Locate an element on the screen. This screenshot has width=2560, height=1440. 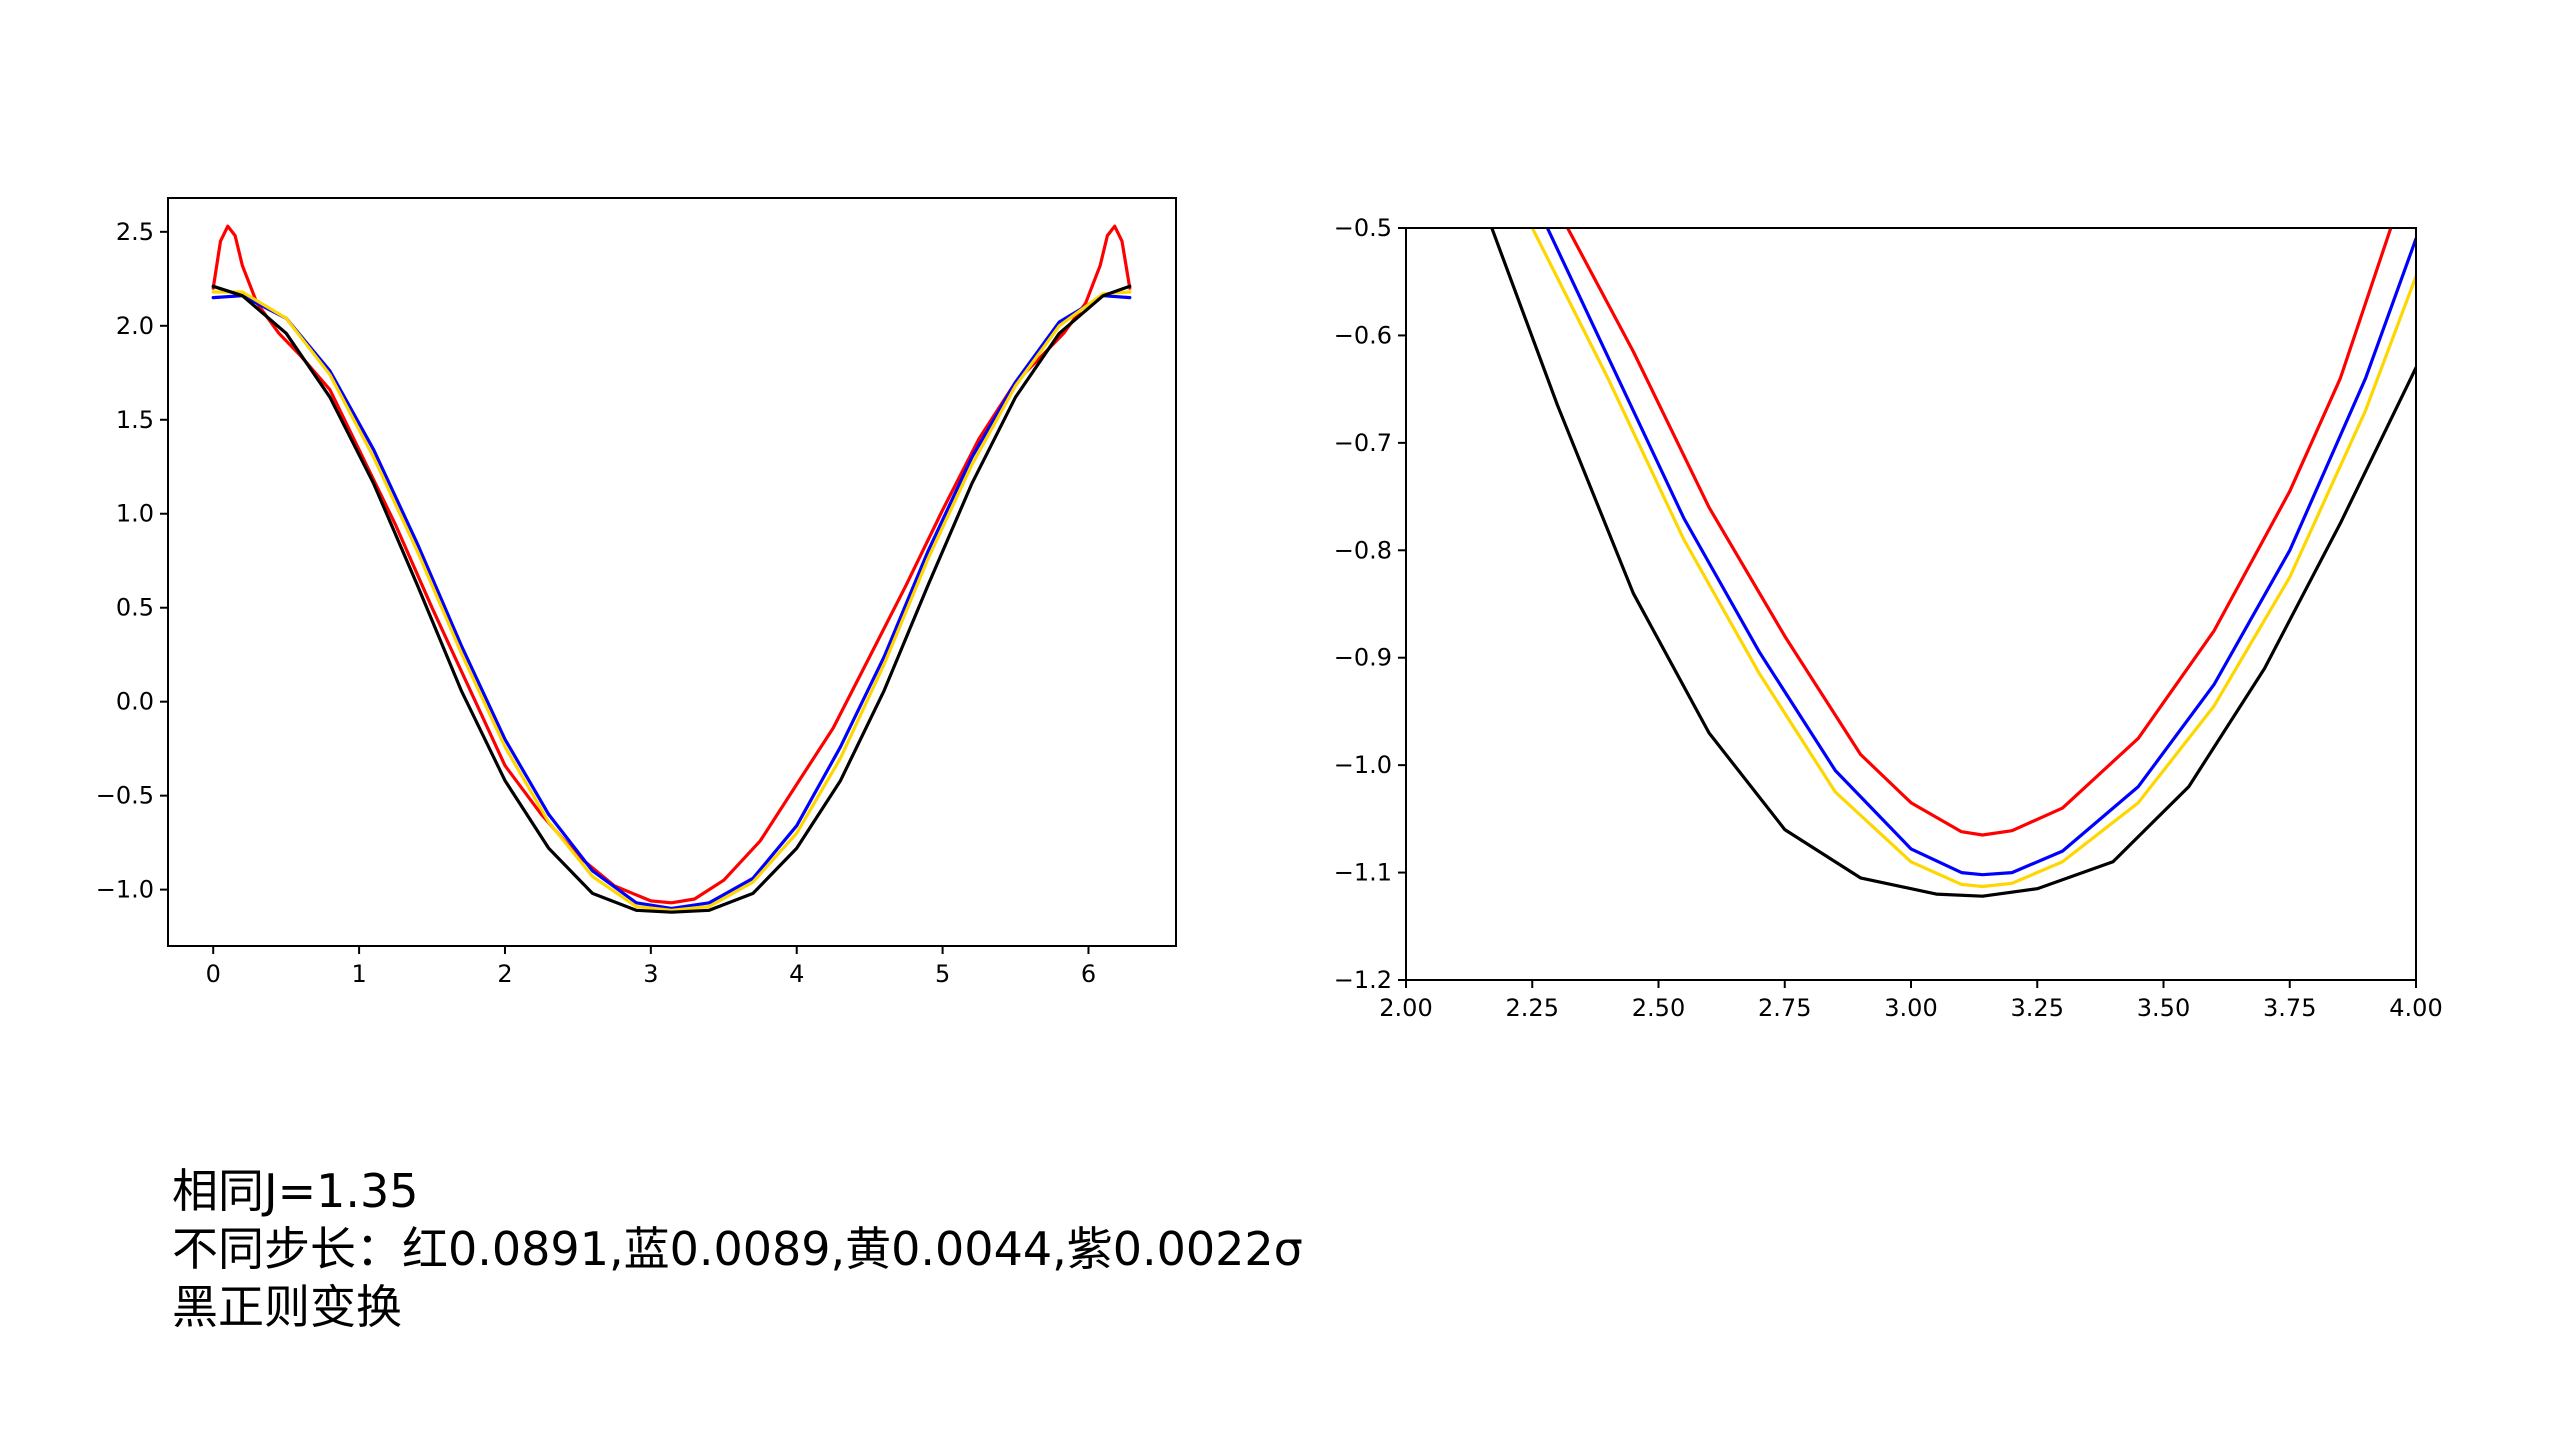
y-tick-label: −1.1 is located at coordinates (1363, 873).